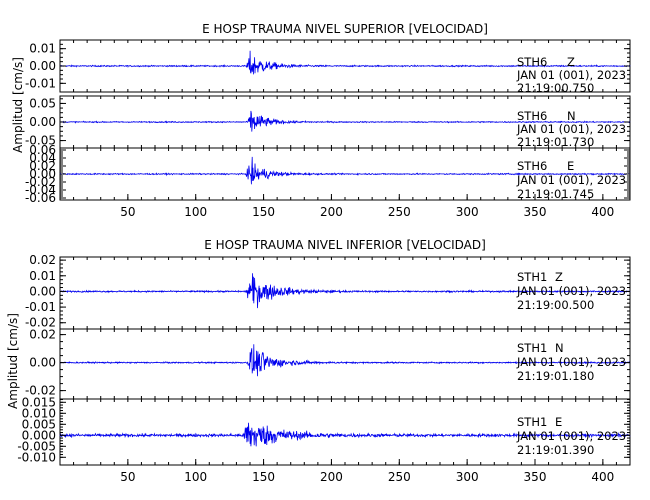 This screenshot has height=500, width=650. I want to click on channel-time: 21:19:01.180, so click(555, 376).